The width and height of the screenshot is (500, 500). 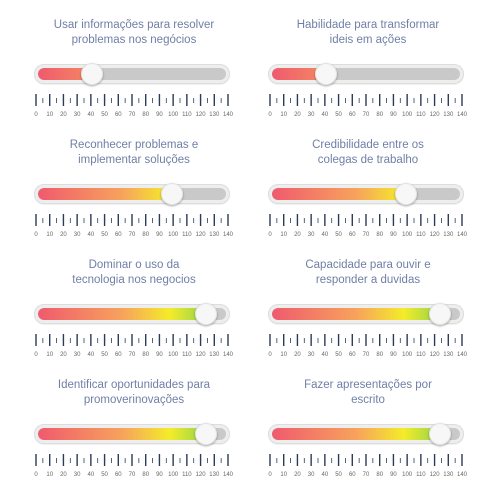 What do you see at coordinates (134, 280) in the screenshot?
I see `slider-title-line2: tecnologia nos negocios` at bounding box center [134, 280].